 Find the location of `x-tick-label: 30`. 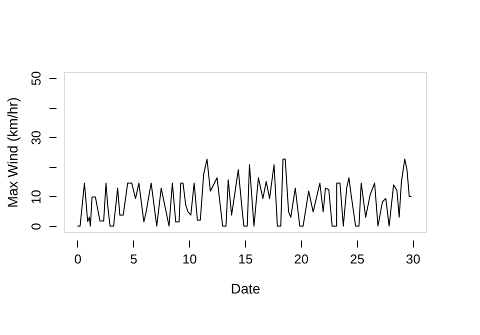

x-tick-label: 30 is located at coordinates (413, 259).